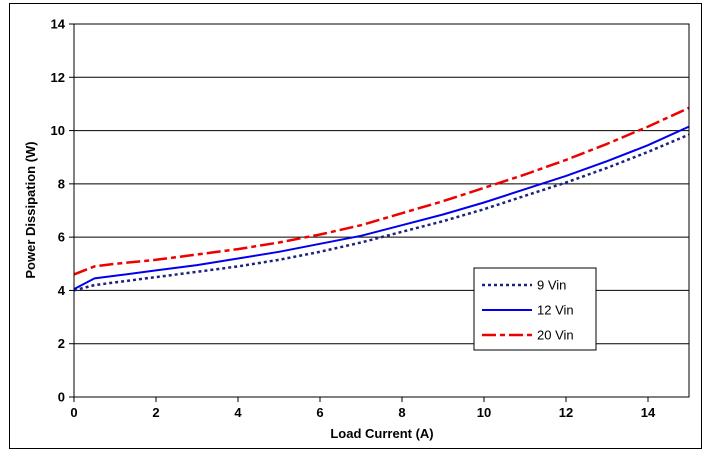  I want to click on legend-label-12-vin: 12 Vin, so click(555, 310).